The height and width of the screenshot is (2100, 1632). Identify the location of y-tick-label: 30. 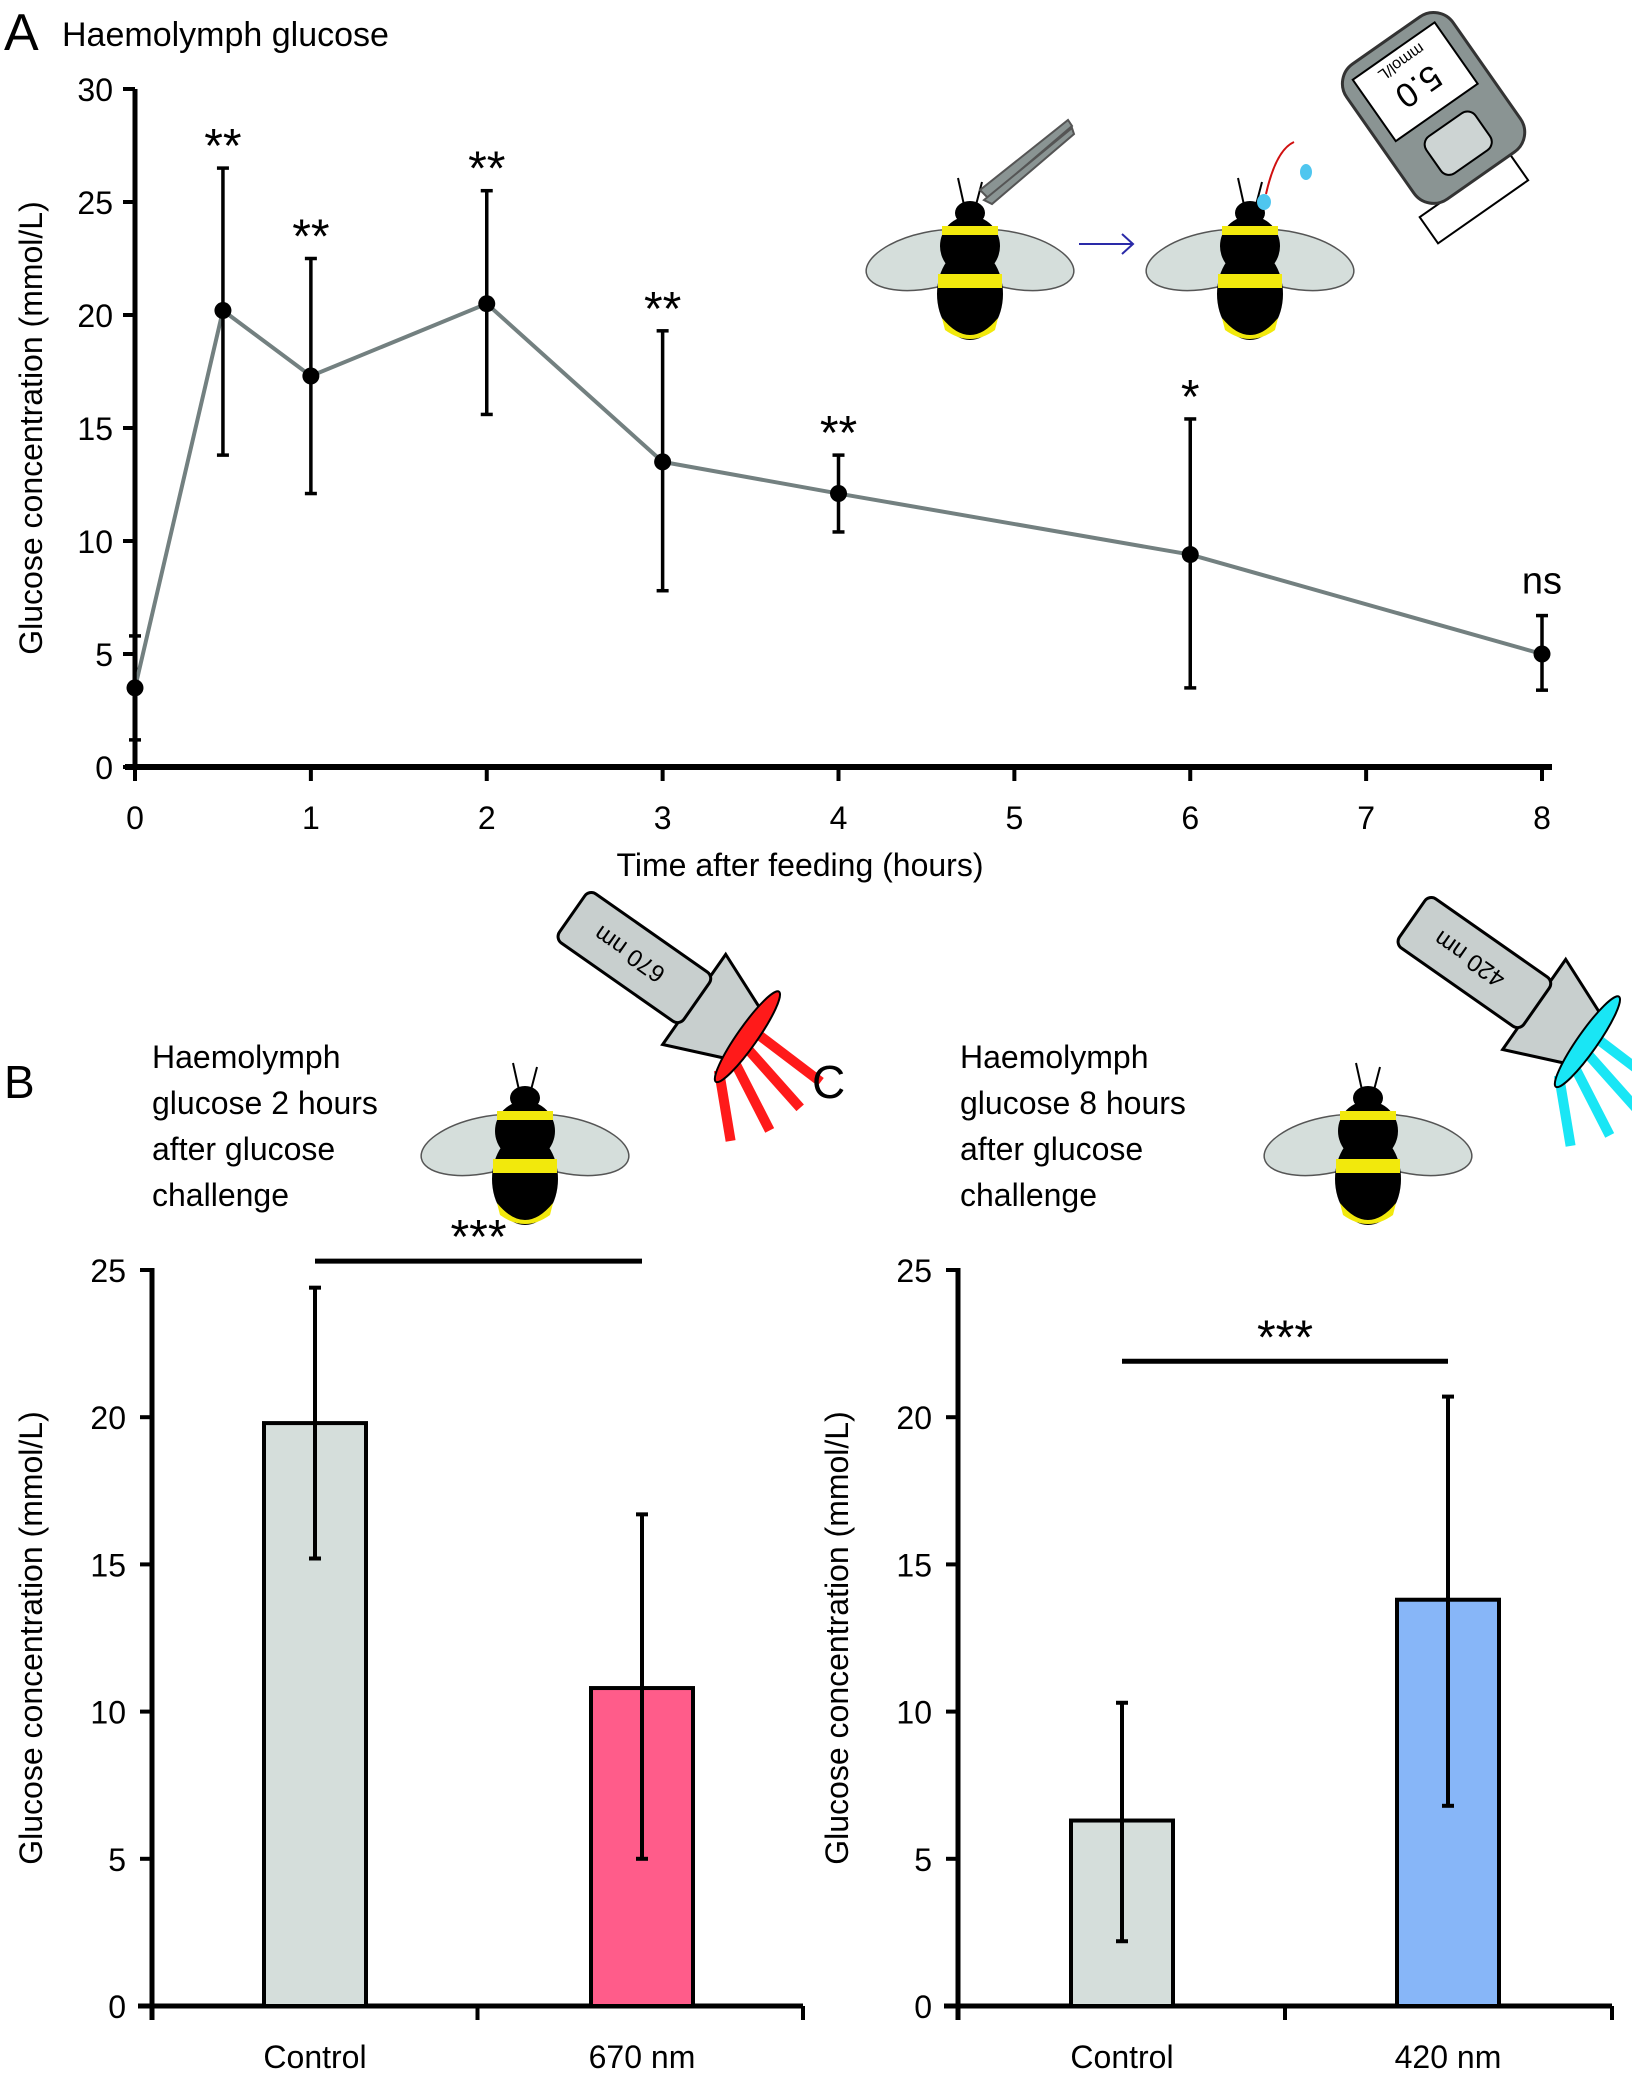
(95, 90).